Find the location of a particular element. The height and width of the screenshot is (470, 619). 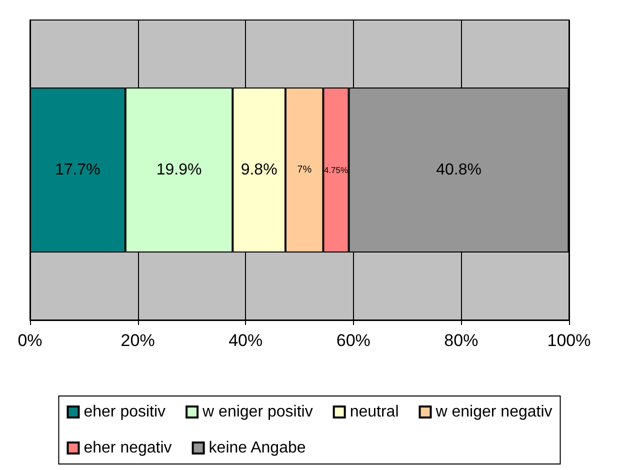

data-label: 4.75% is located at coordinates (336, 170).